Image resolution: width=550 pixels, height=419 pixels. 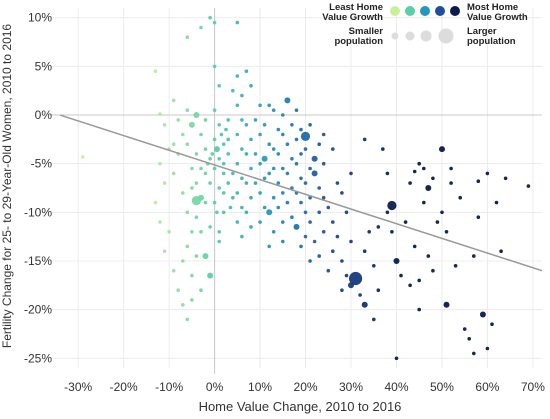 What do you see at coordinates (42, 164) in the screenshot?
I see `y-tick-label: -5%` at bounding box center [42, 164].